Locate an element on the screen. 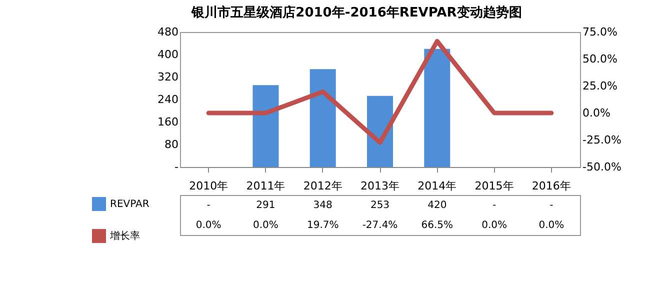 This screenshot has width=650, height=306. y2-tick-label: 0.0% is located at coordinates (596, 113).